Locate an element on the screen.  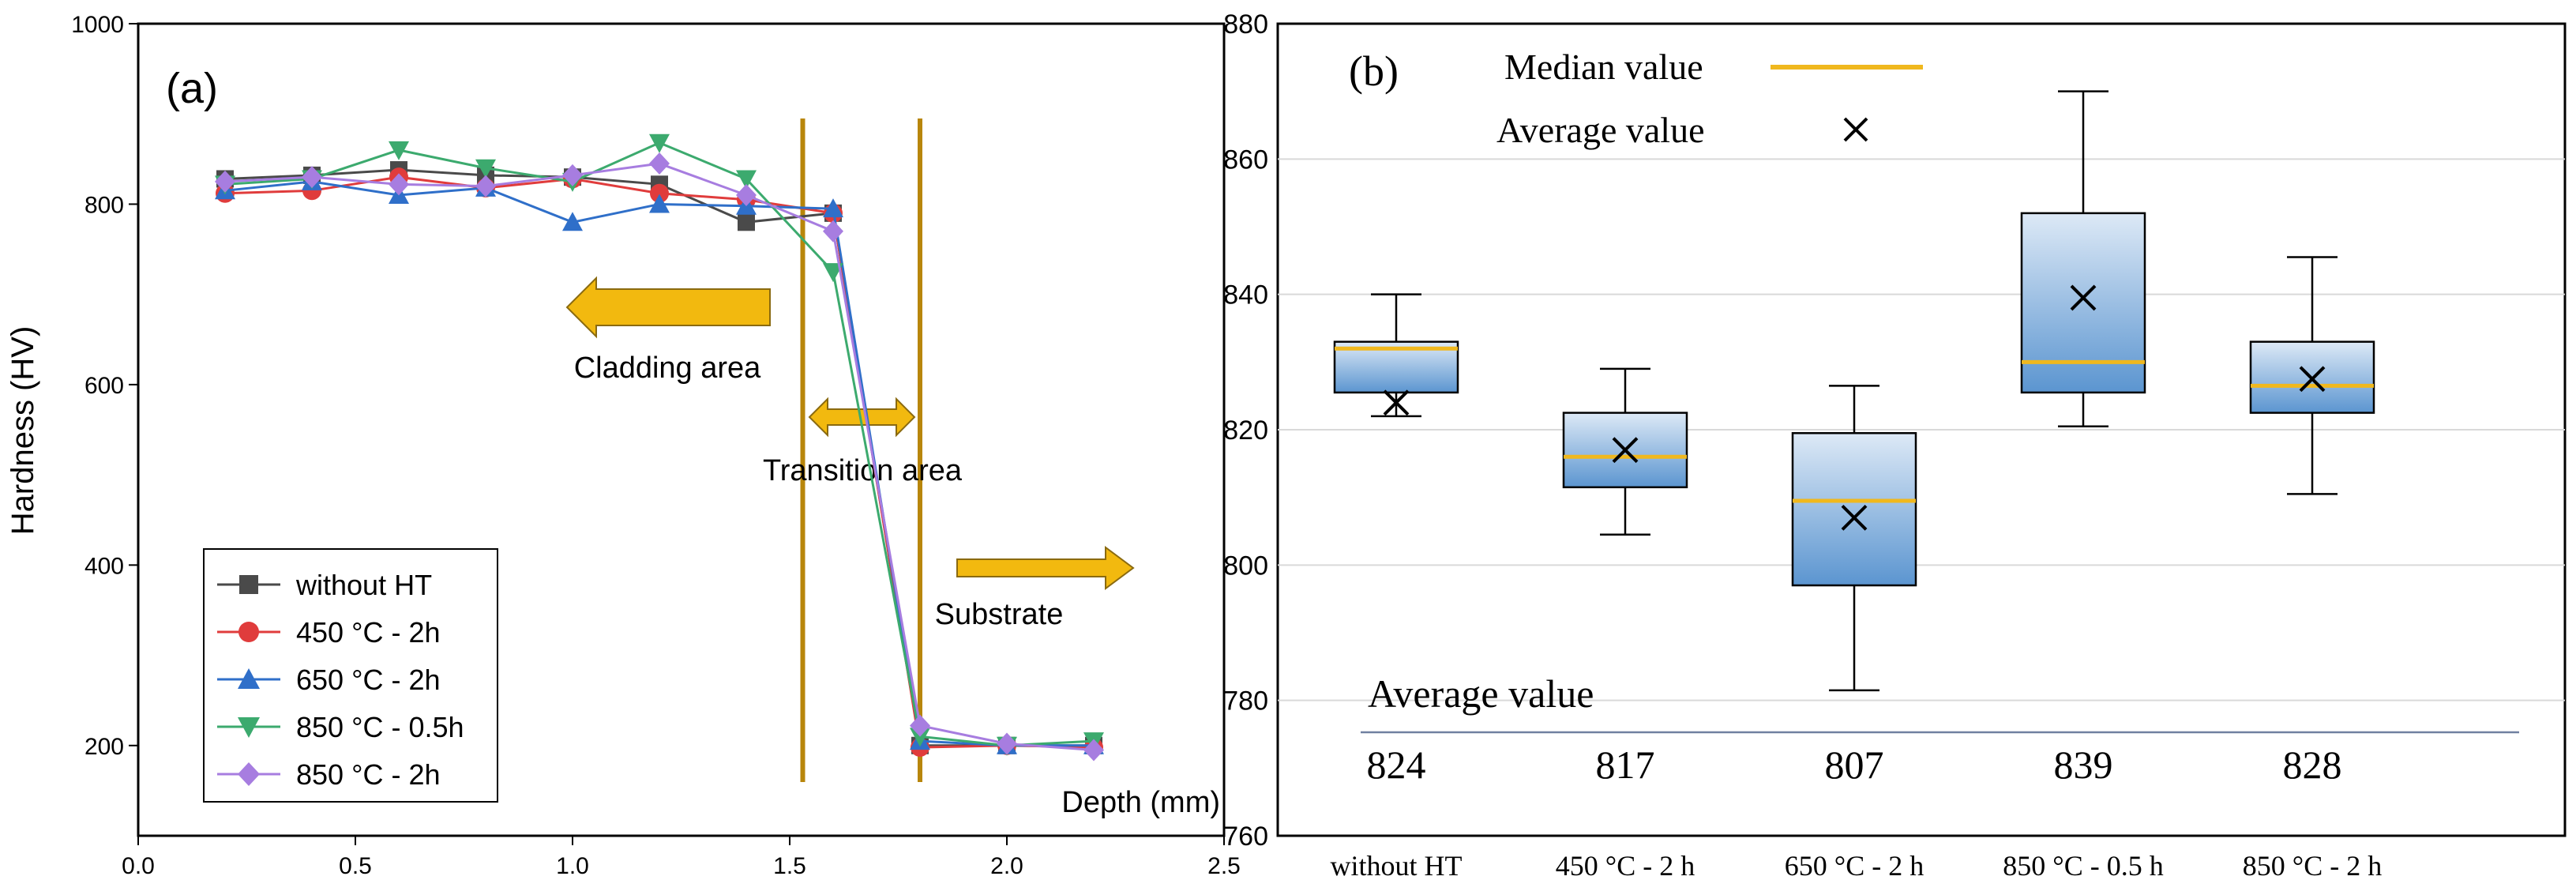
panel-a-y-axis-label: Hardness (HV) is located at coordinates (23, 431).